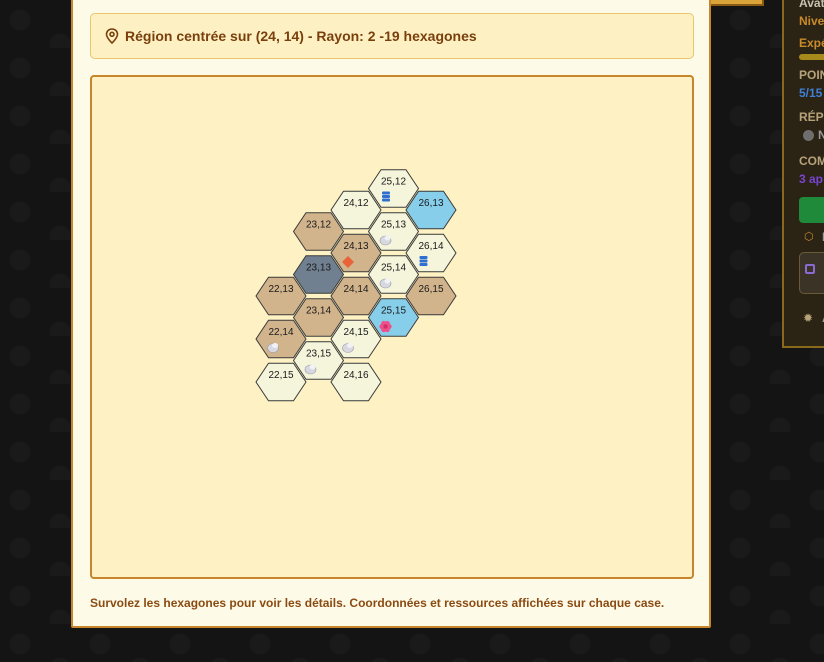 The height and width of the screenshot is (662, 824). Describe the element at coordinates (810, 269) in the screenshot. I see `scroll-icon` at that location.